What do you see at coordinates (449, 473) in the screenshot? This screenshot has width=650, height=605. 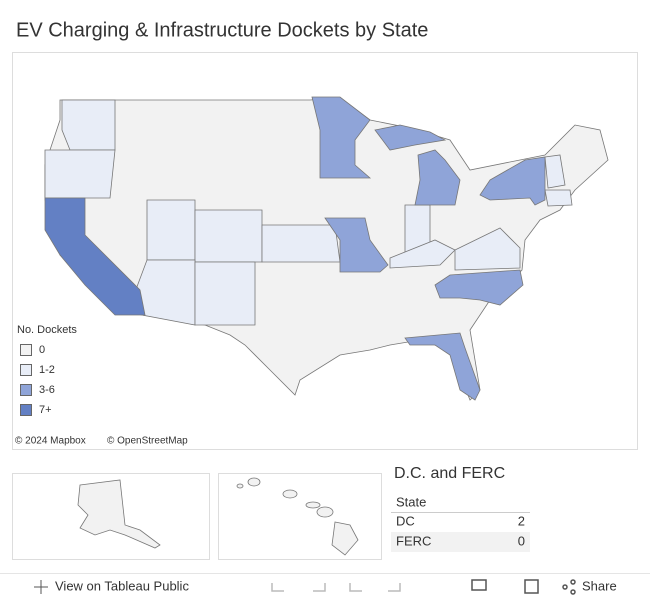 I see `table-title: D.C. and FERC` at bounding box center [449, 473].